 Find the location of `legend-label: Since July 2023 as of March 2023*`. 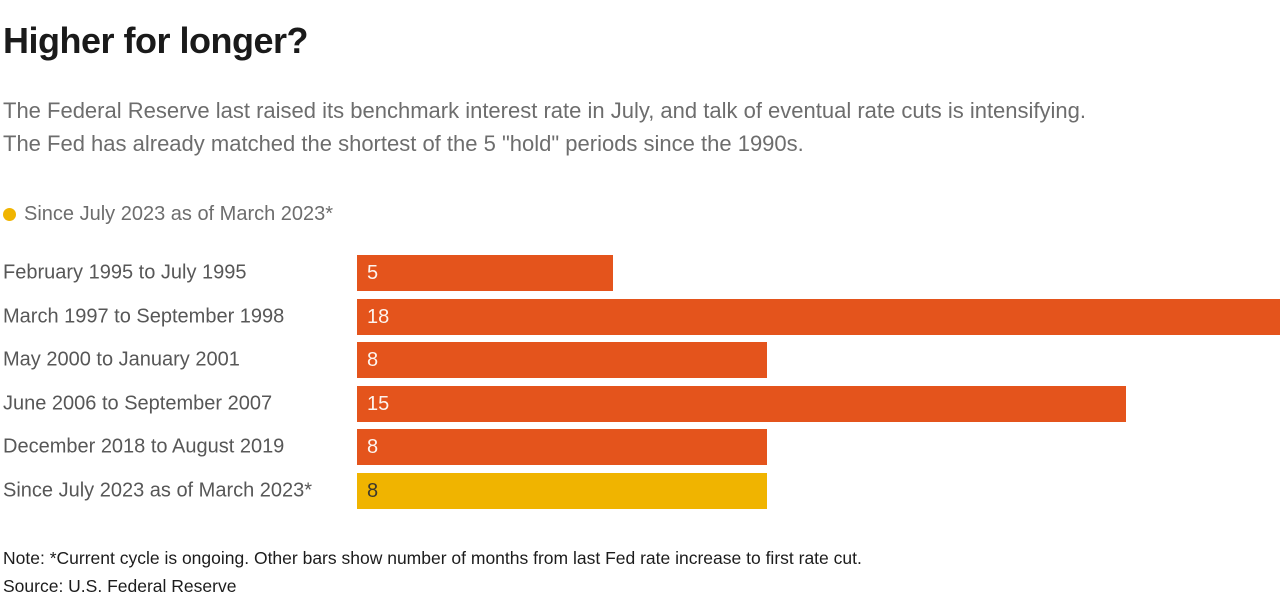

legend-label: Since July 2023 as of March 2023* is located at coordinates (179, 214).